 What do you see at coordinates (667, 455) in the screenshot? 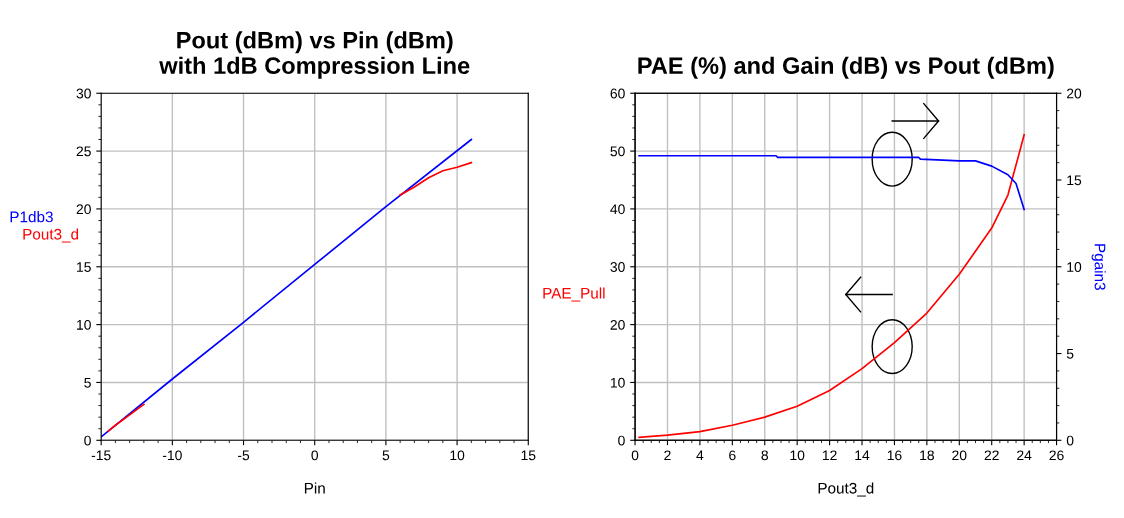
I see `x-tick-label: 2` at bounding box center [667, 455].